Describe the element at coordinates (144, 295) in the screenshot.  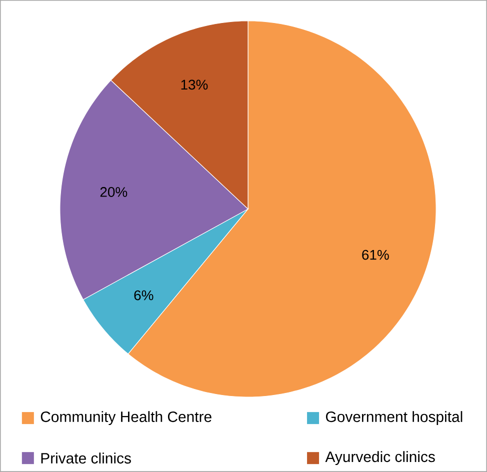
I see `data-label: 6%` at that location.